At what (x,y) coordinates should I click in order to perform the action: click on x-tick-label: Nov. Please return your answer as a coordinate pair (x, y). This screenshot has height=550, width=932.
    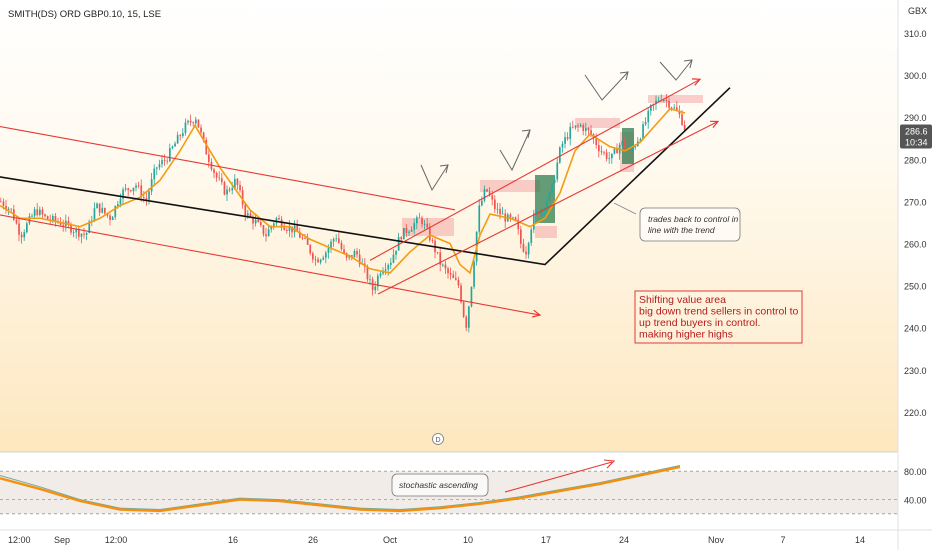
    Looking at the image, I should click on (716, 540).